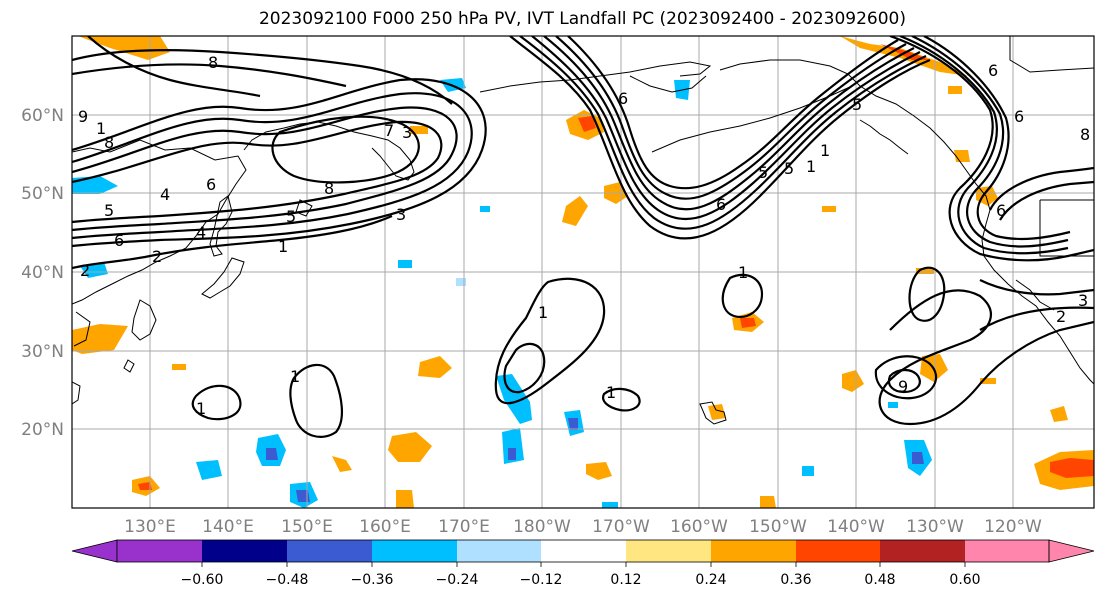 This screenshot has height=601, width=1105. Describe the element at coordinates (228, 527) in the screenshot. I see `lon-label-140e: 140°E` at that location.